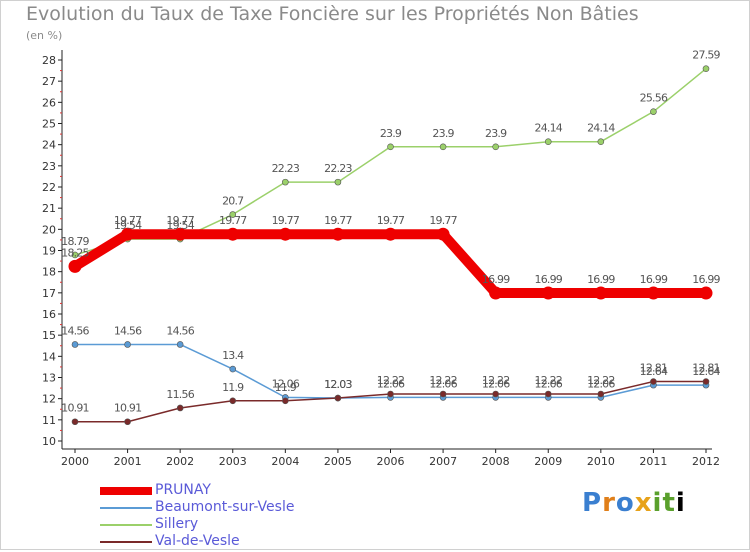 The width and height of the screenshot is (750, 552). I want to click on data-label: 24.14, so click(601, 128).